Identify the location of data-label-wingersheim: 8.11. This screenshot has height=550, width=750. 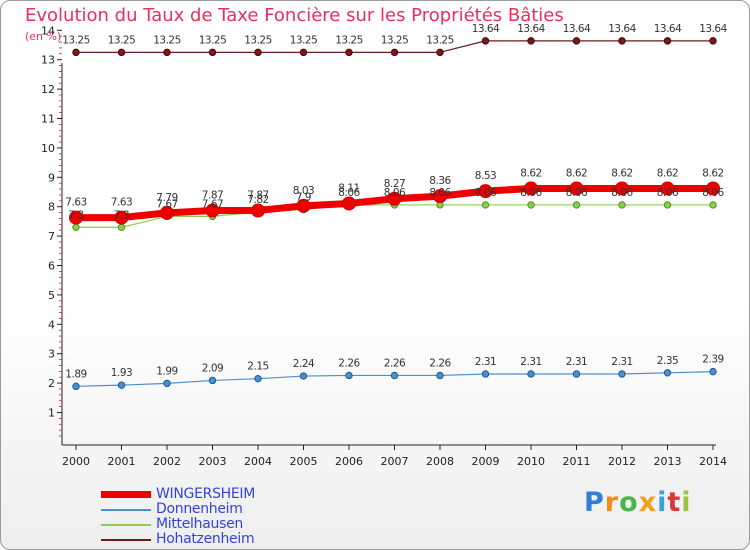
(348, 188).